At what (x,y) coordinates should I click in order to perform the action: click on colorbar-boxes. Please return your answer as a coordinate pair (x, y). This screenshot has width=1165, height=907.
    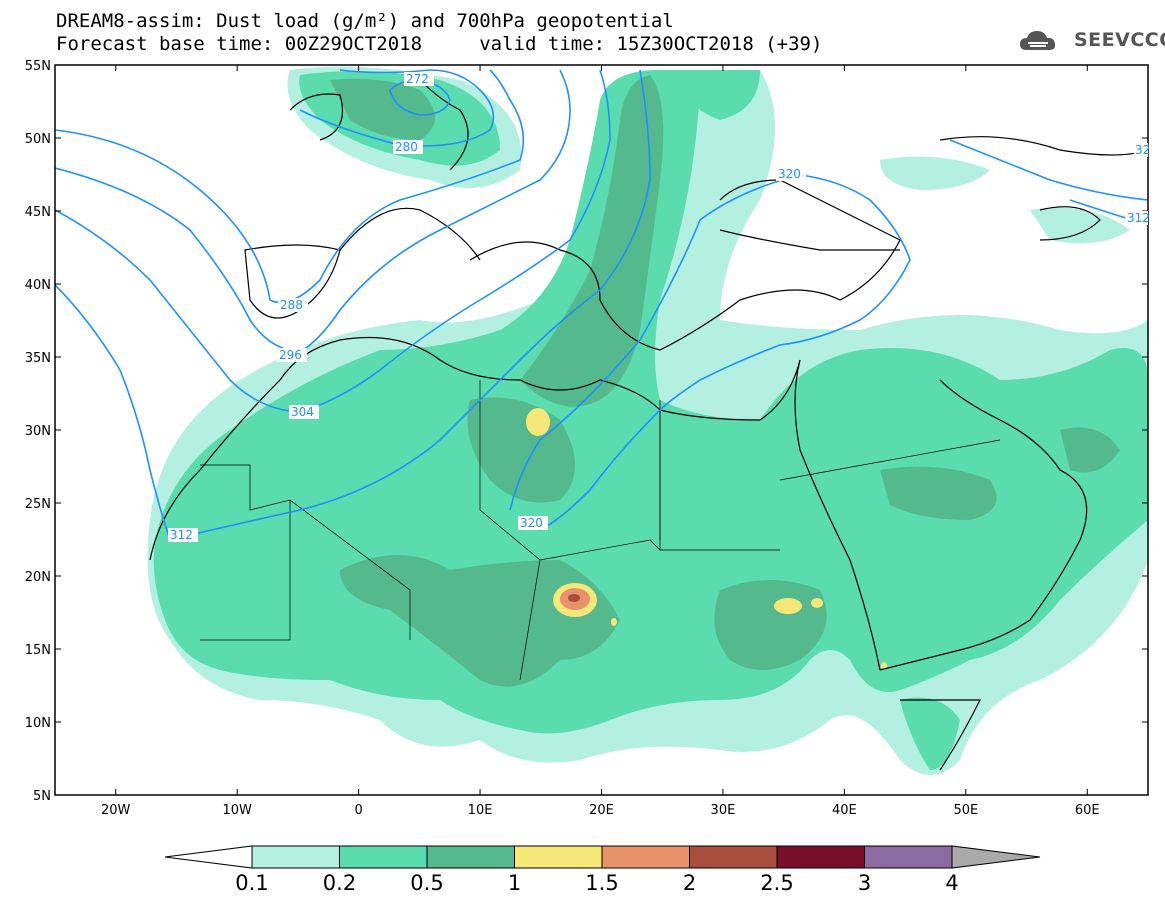
    Looking at the image, I should click on (602, 857).